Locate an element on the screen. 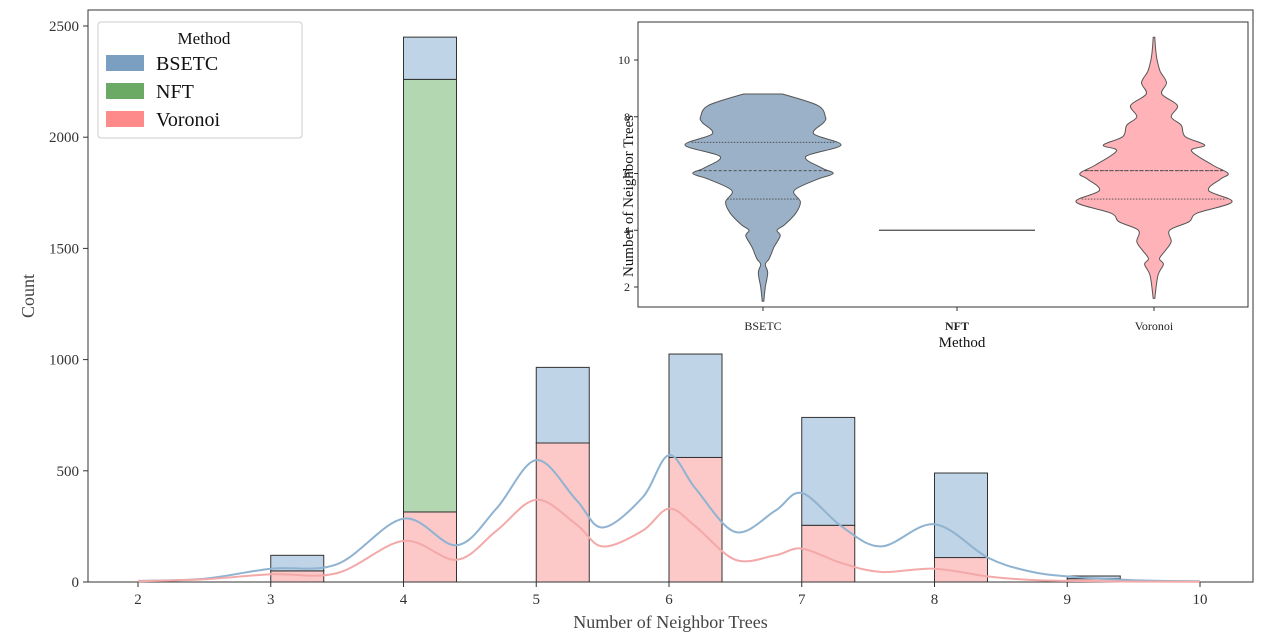 Image resolution: width=1269 pixels, height=635 pixels. x-tick-label: 2 is located at coordinates (138, 600).